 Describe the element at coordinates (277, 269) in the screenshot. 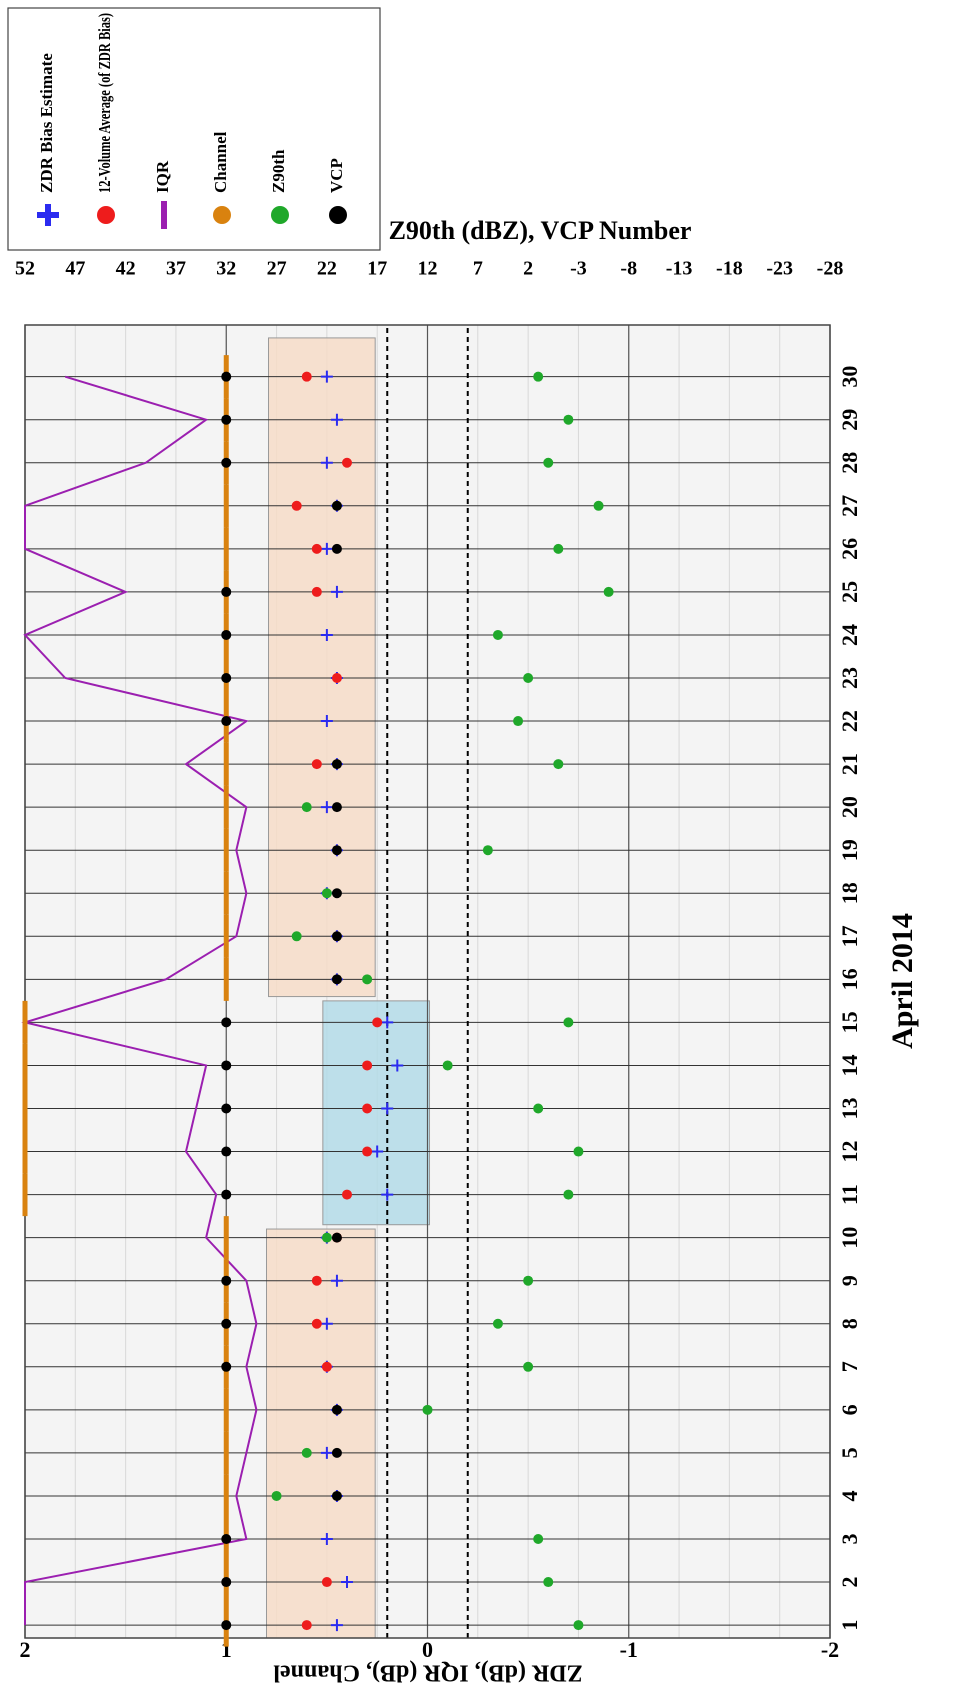

I see `y2-tick-label: 27` at that location.